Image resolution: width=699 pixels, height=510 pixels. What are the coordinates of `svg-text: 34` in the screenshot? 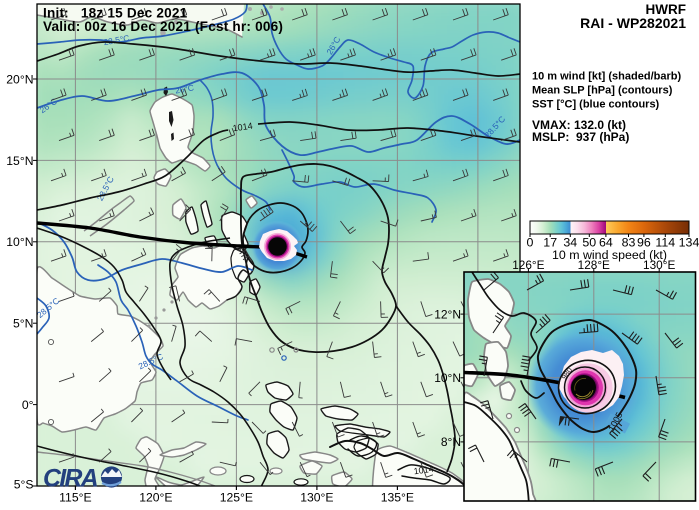 It's located at (570, 243).